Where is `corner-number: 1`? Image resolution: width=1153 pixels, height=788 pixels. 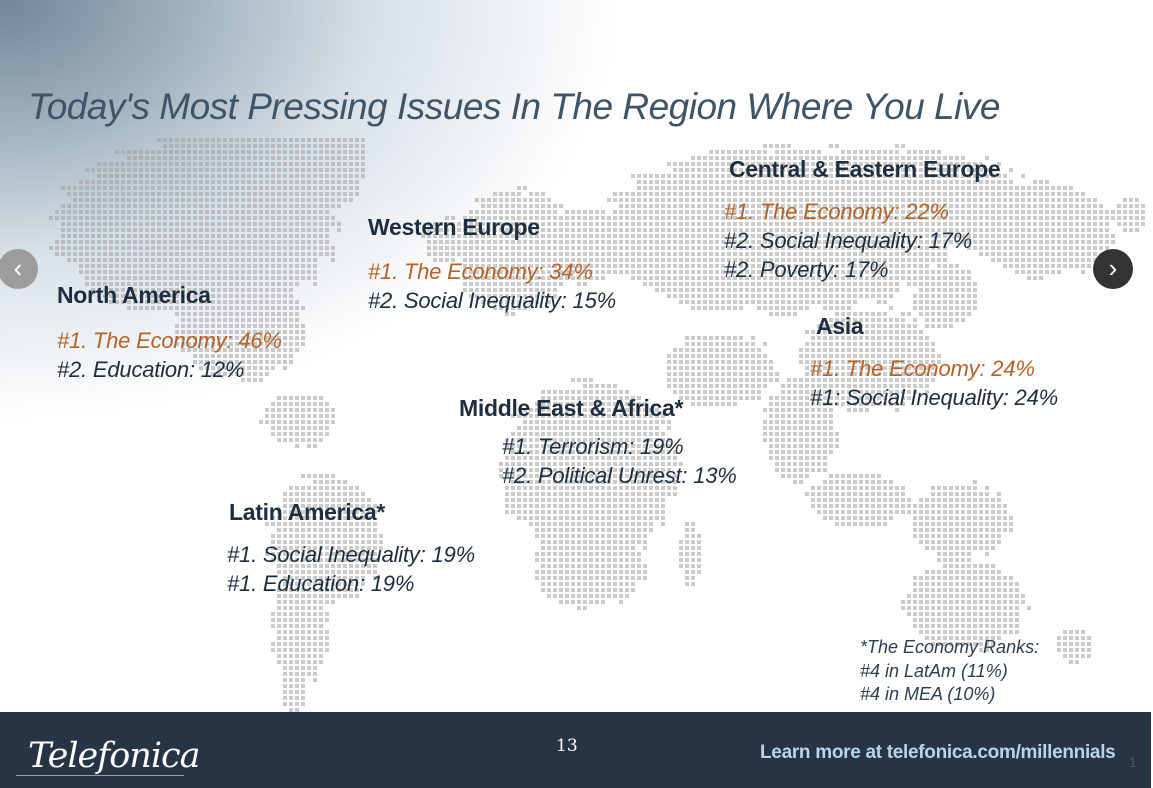 corner-number: 1 is located at coordinates (1133, 762).